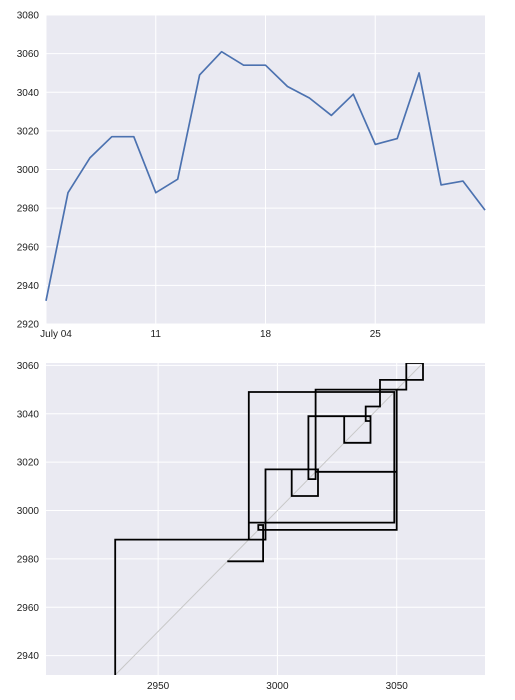 The image size is (515, 700). I want to click on x-tick-label: 18, so click(266, 334).